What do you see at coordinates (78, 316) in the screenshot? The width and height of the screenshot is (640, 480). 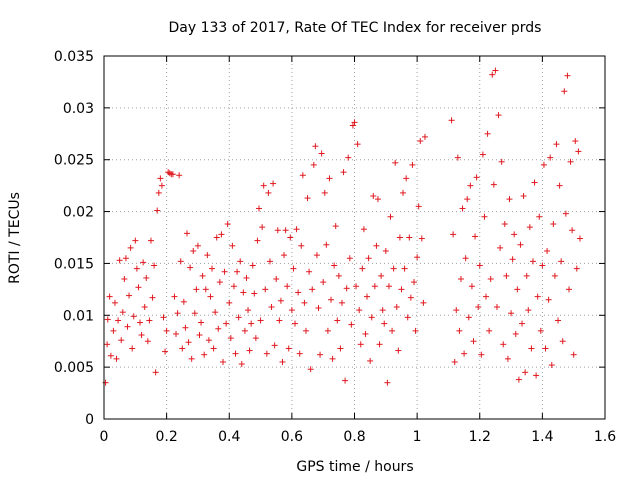 I see `y-tick-label: 0.01` at bounding box center [78, 316].